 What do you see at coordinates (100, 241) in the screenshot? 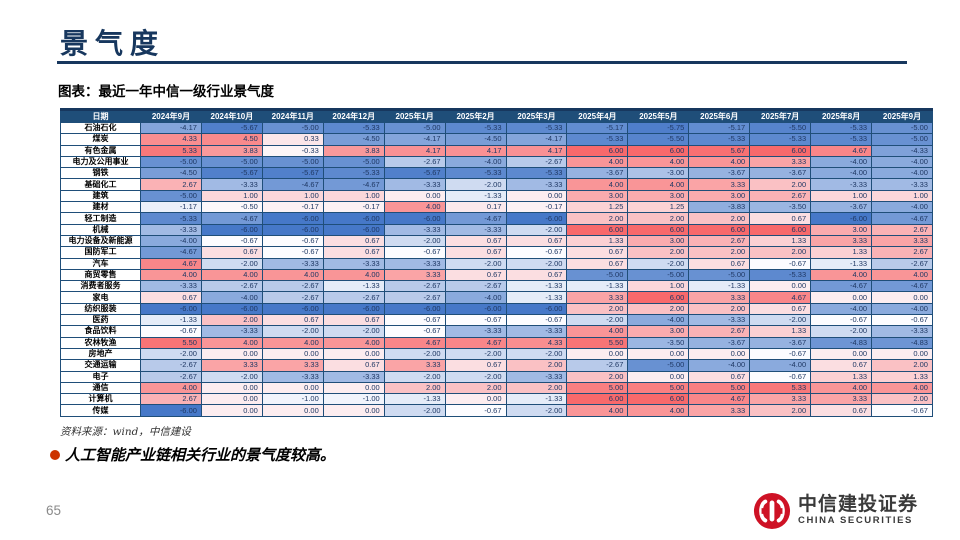
I see `industry-label: 电力设备及新能源` at bounding box center [100, 241].